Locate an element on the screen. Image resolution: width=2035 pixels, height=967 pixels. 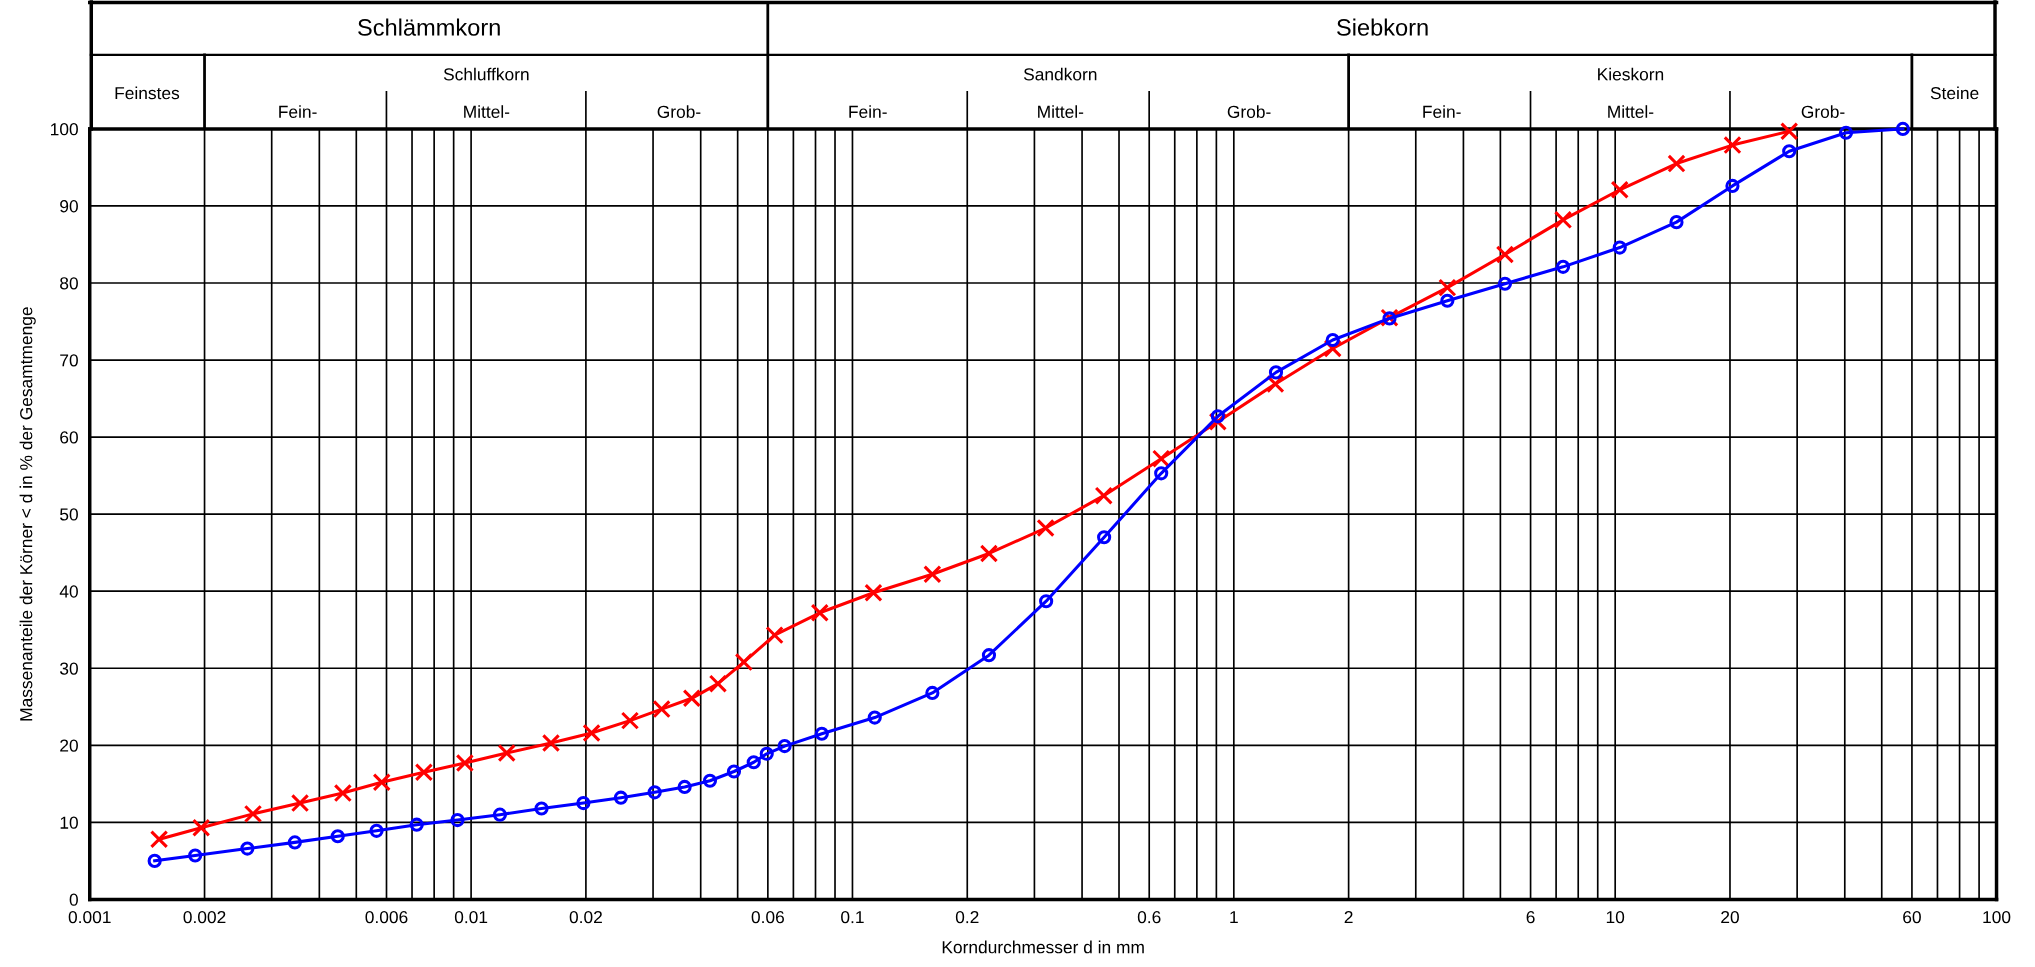
text: Feinstes is located at coordinates (147, 93).